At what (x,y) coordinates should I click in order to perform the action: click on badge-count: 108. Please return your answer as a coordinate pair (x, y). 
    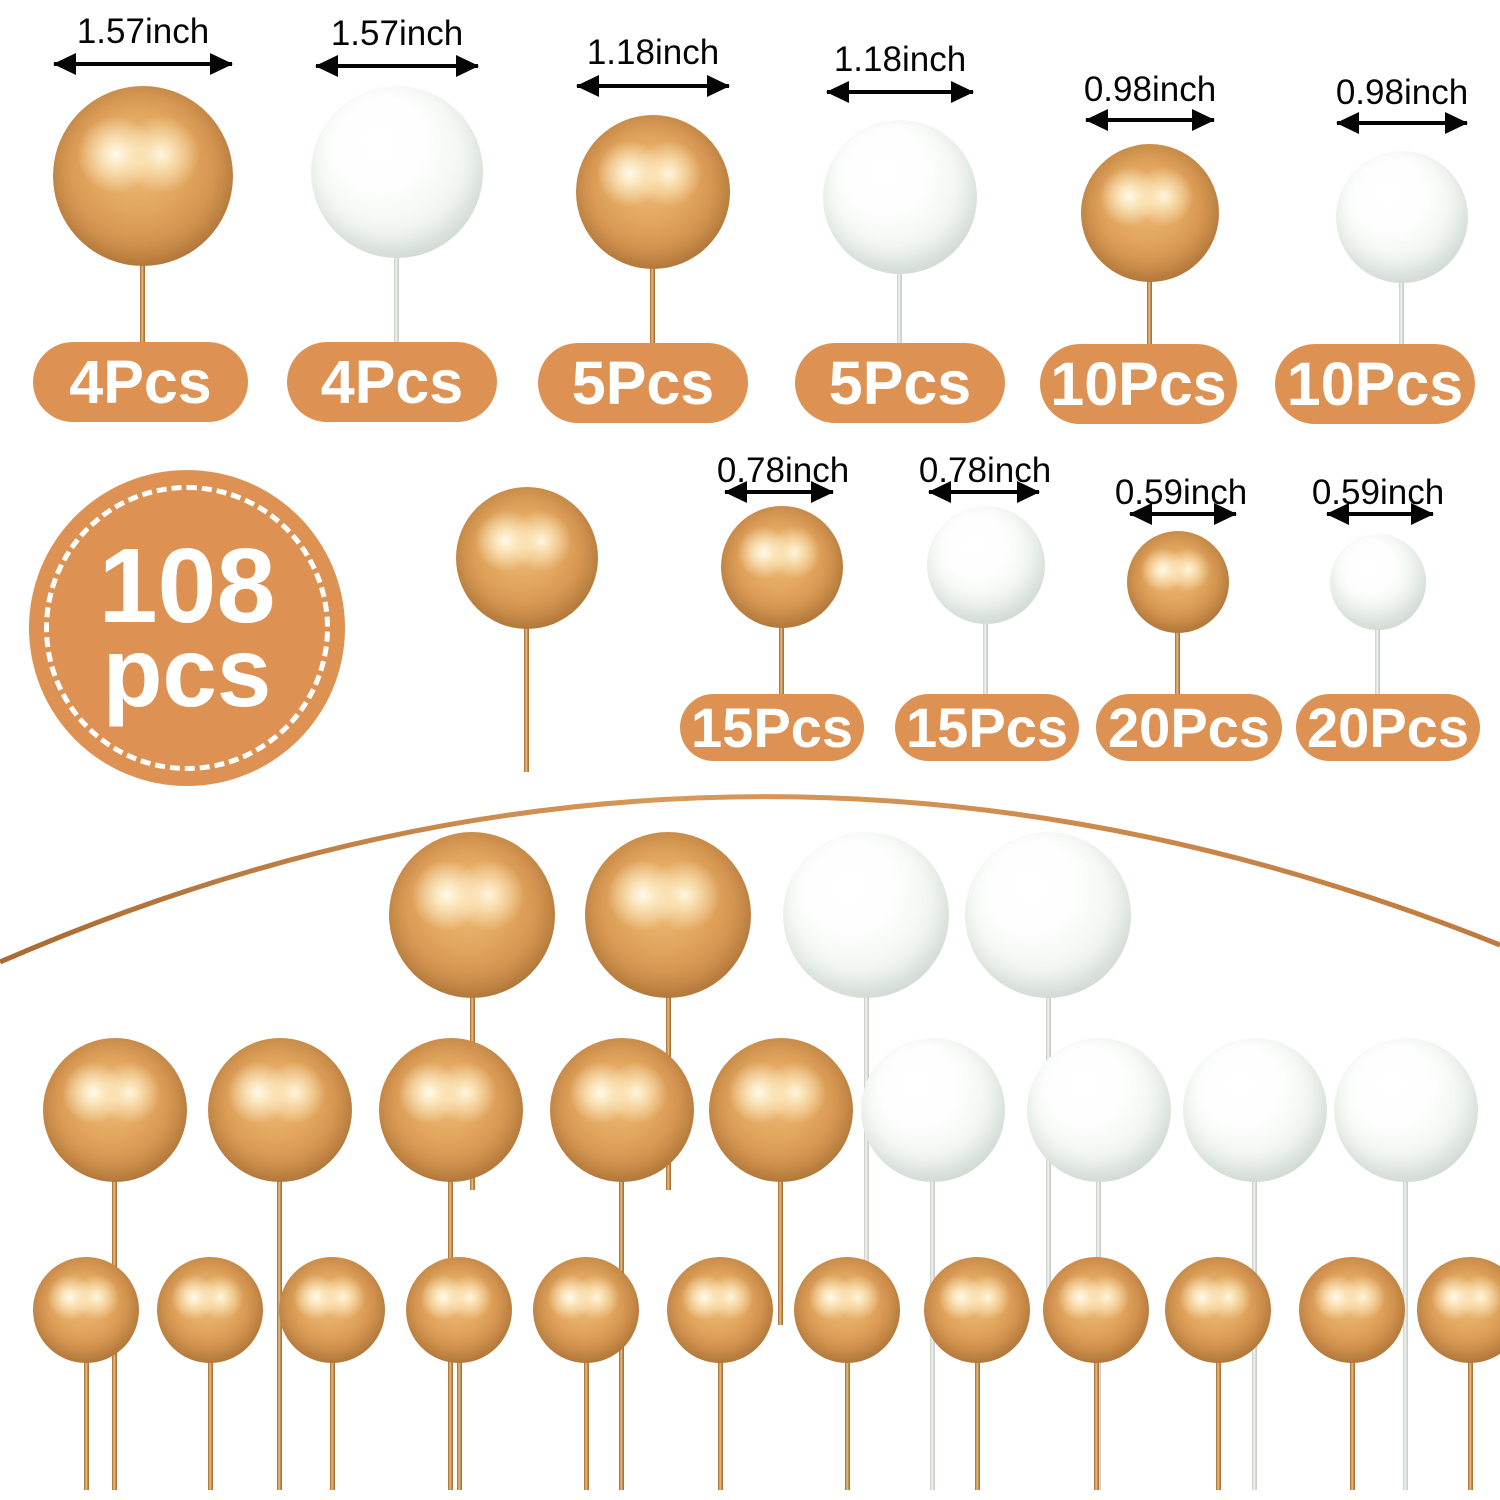
    Looking at the image, I should click on (187, 586).